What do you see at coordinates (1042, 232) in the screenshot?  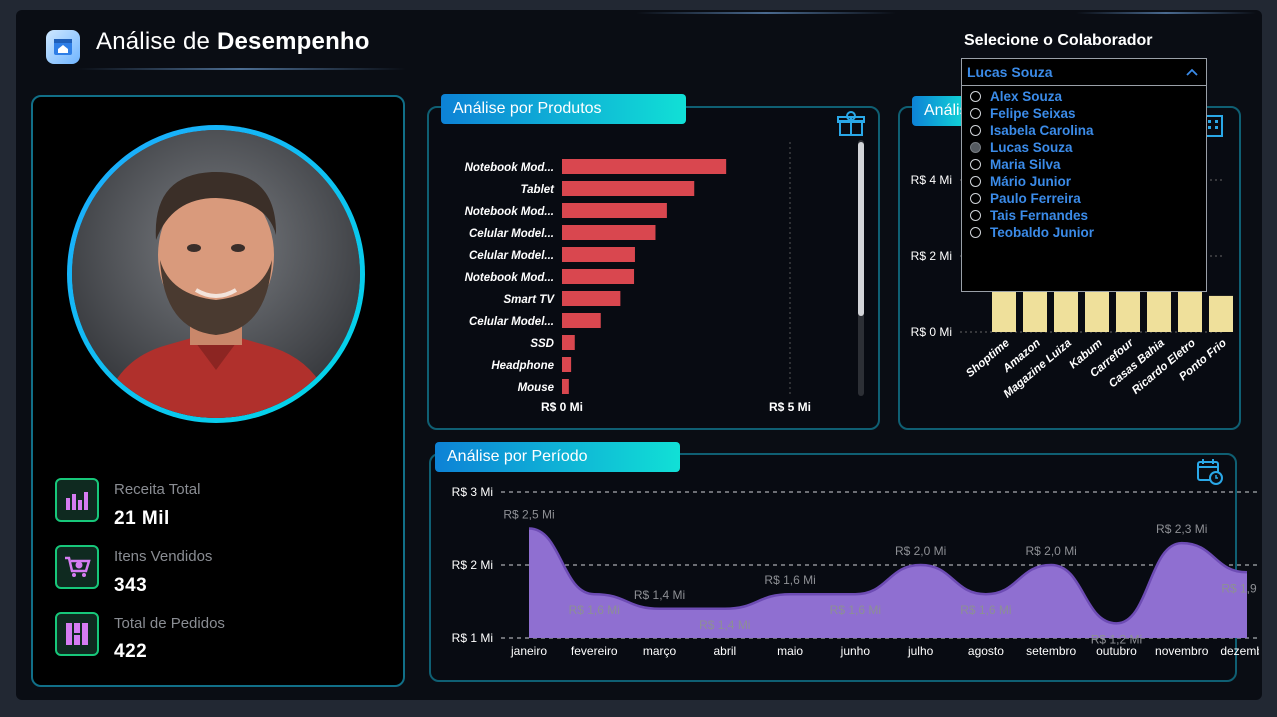 I see `option-label: Teobaldo Junior` at bounding box center [1042, 232].